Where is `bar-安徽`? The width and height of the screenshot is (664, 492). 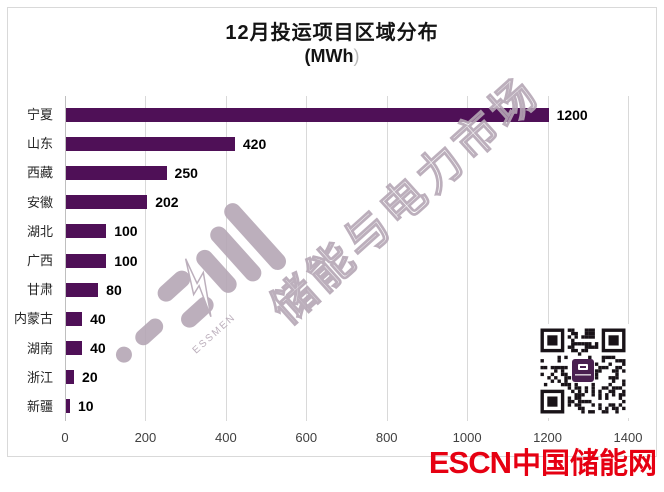 bar-安徽 is located at coordinates (107, 202).